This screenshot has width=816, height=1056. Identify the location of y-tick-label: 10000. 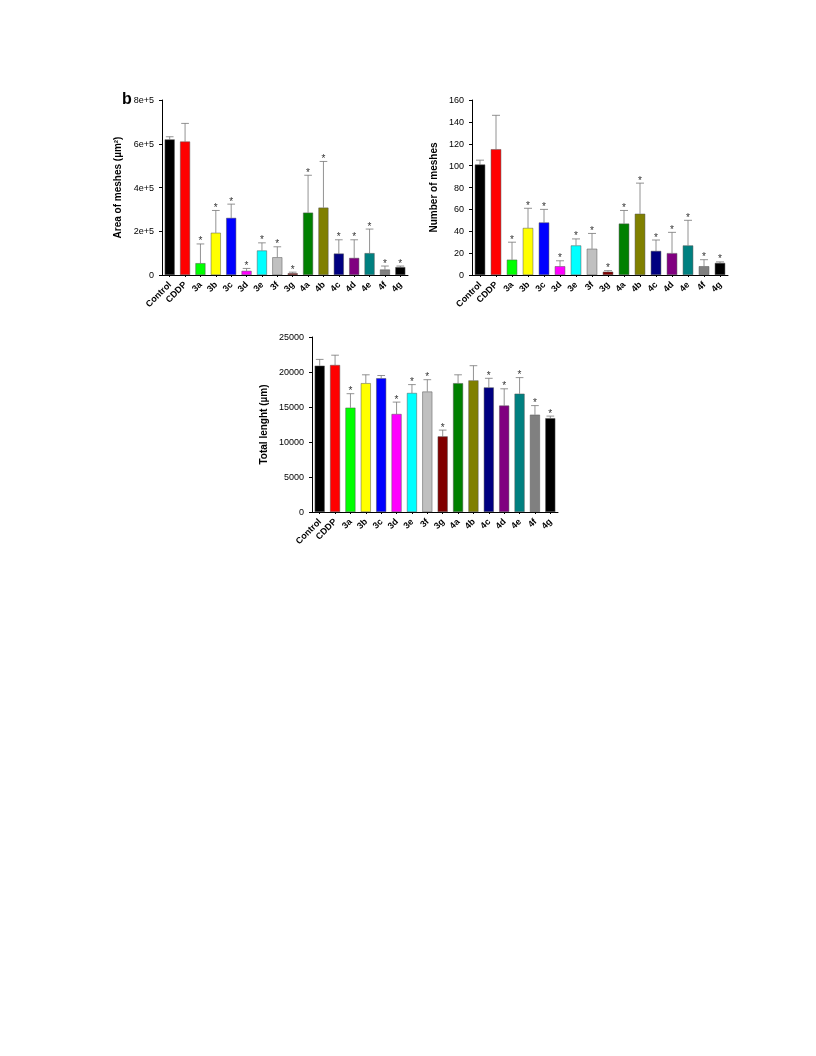
(291, 442).